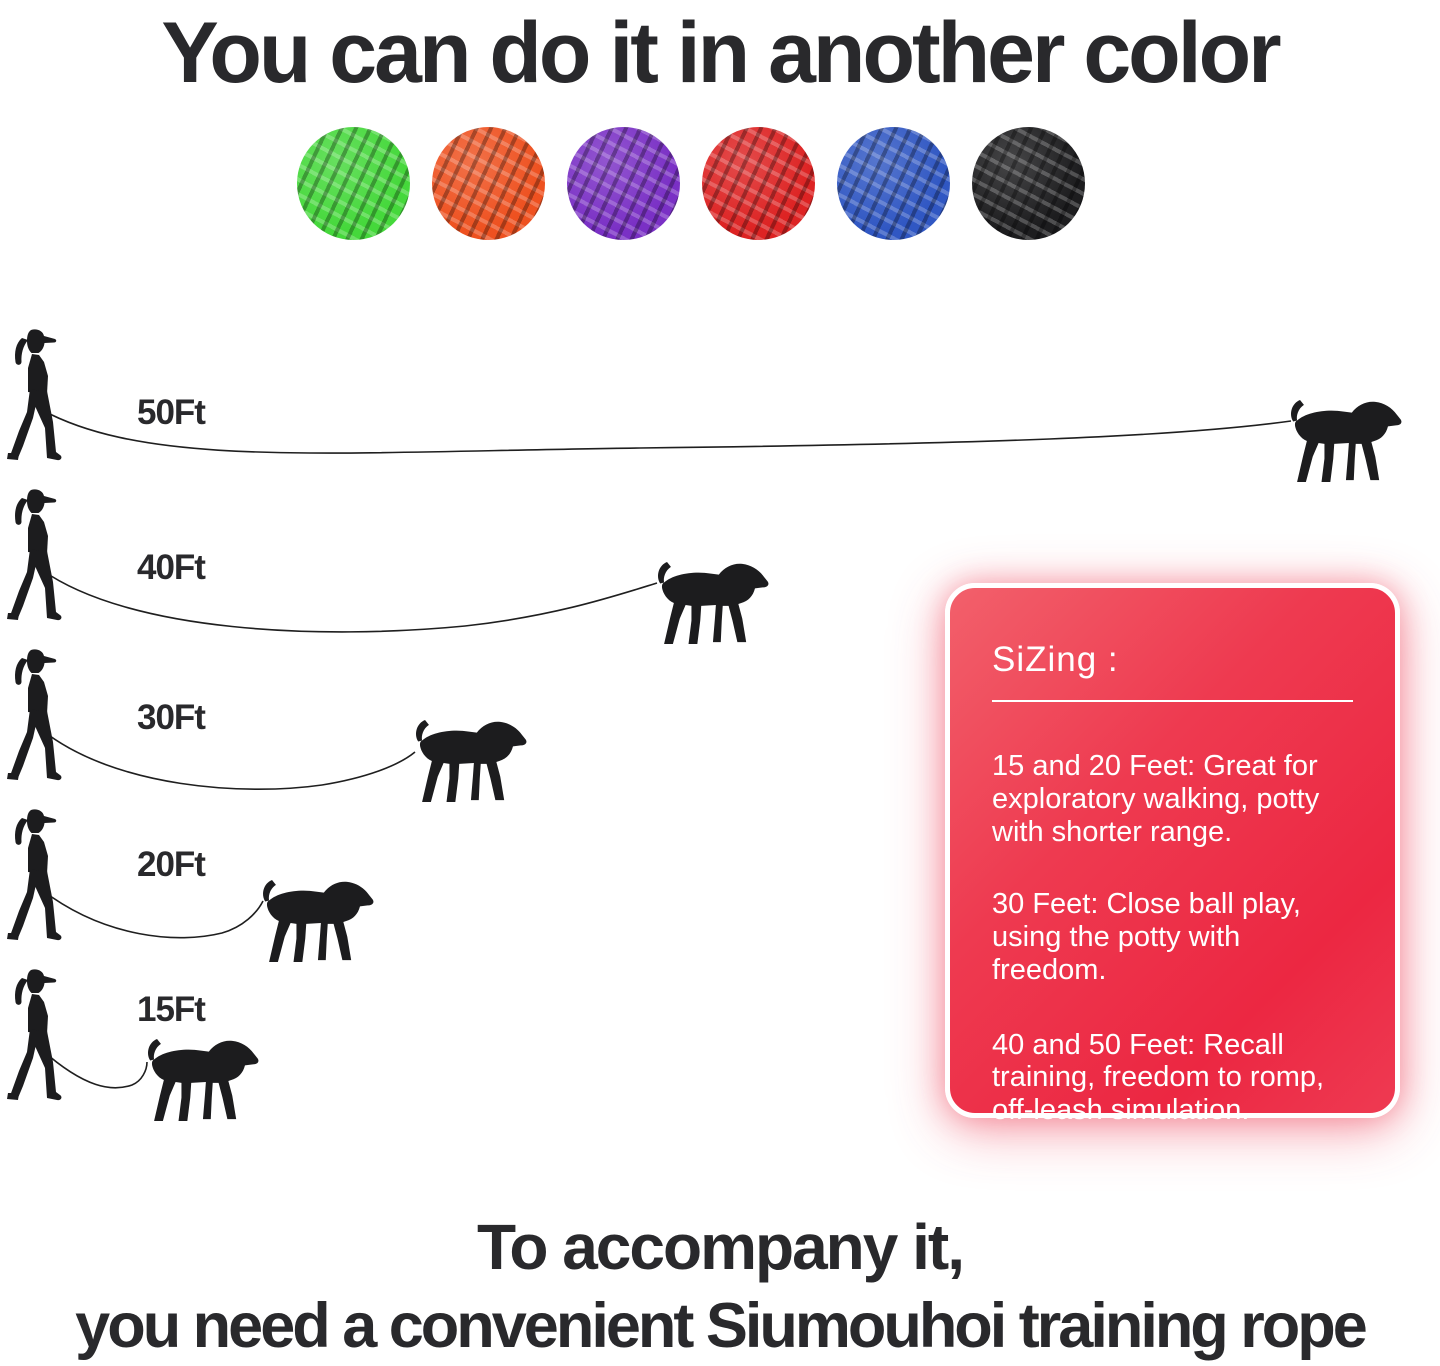 The width and height of the screenshot is (1440, 1366). I want to click on leash-line-50ft, so click(666, 431).